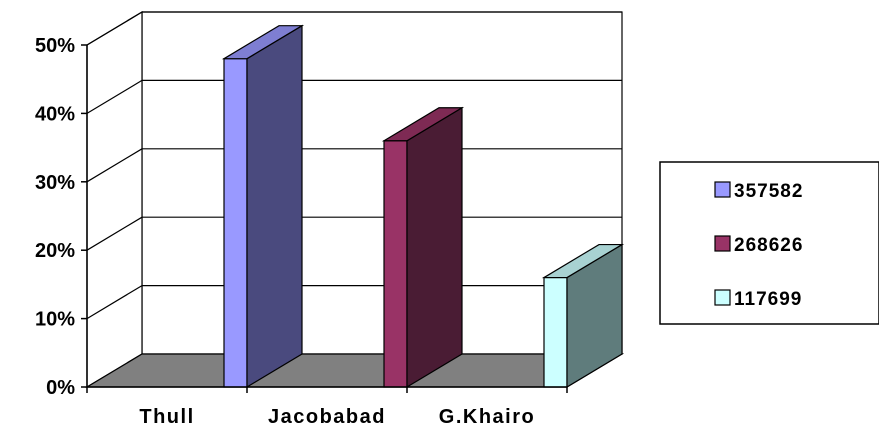 This screenshot has height=432, width=879. I want to click on y-tick-label: 10%, so click(55, 320).